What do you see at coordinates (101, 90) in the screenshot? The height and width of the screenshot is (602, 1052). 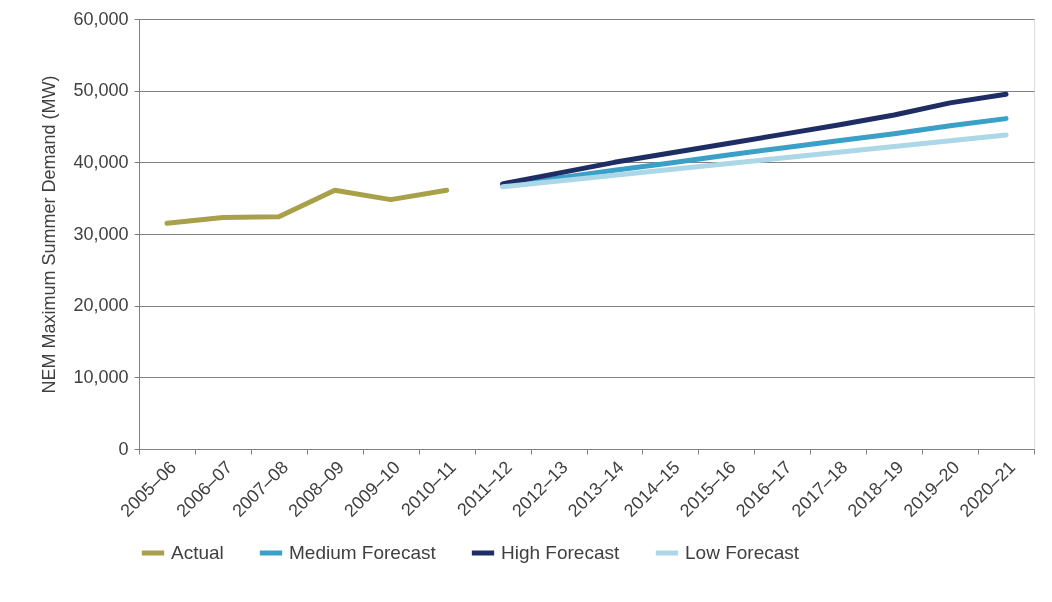 I see `y-tick-label: 50,000` at bounding box center [101, 90].